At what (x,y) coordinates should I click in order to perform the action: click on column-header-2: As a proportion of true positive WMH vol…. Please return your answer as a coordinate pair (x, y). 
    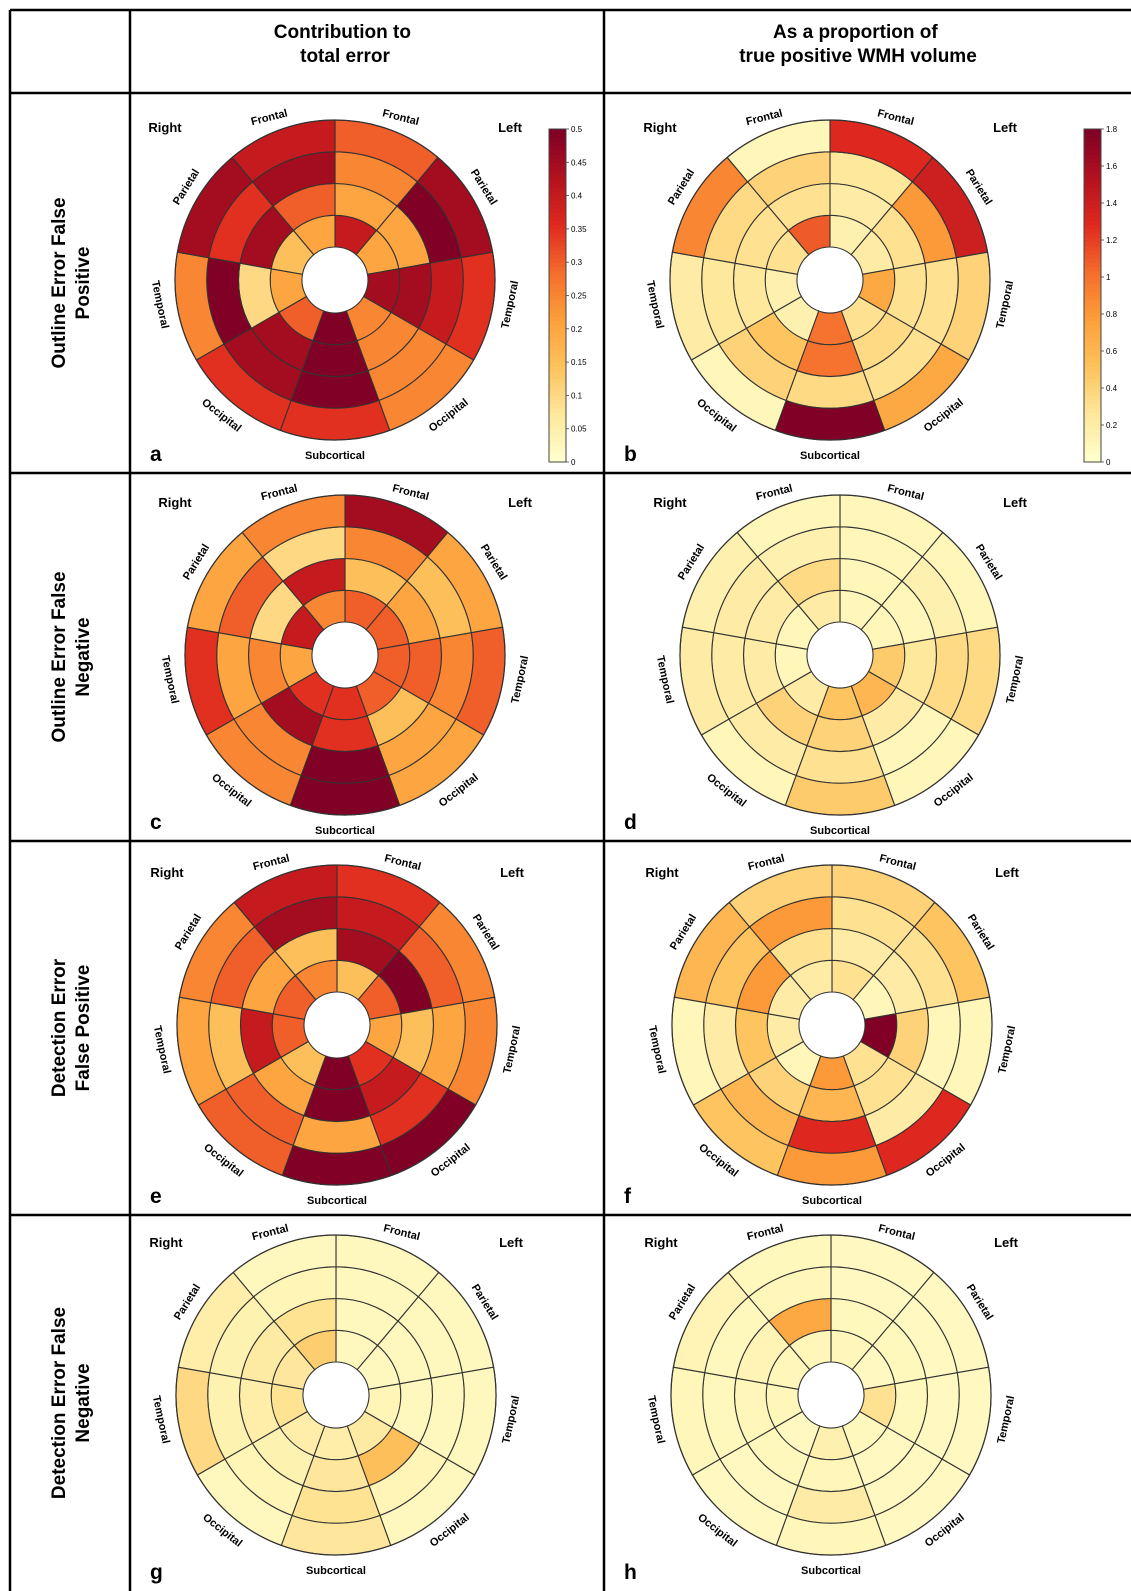
    Looking at the image, I should click on (858, 44).